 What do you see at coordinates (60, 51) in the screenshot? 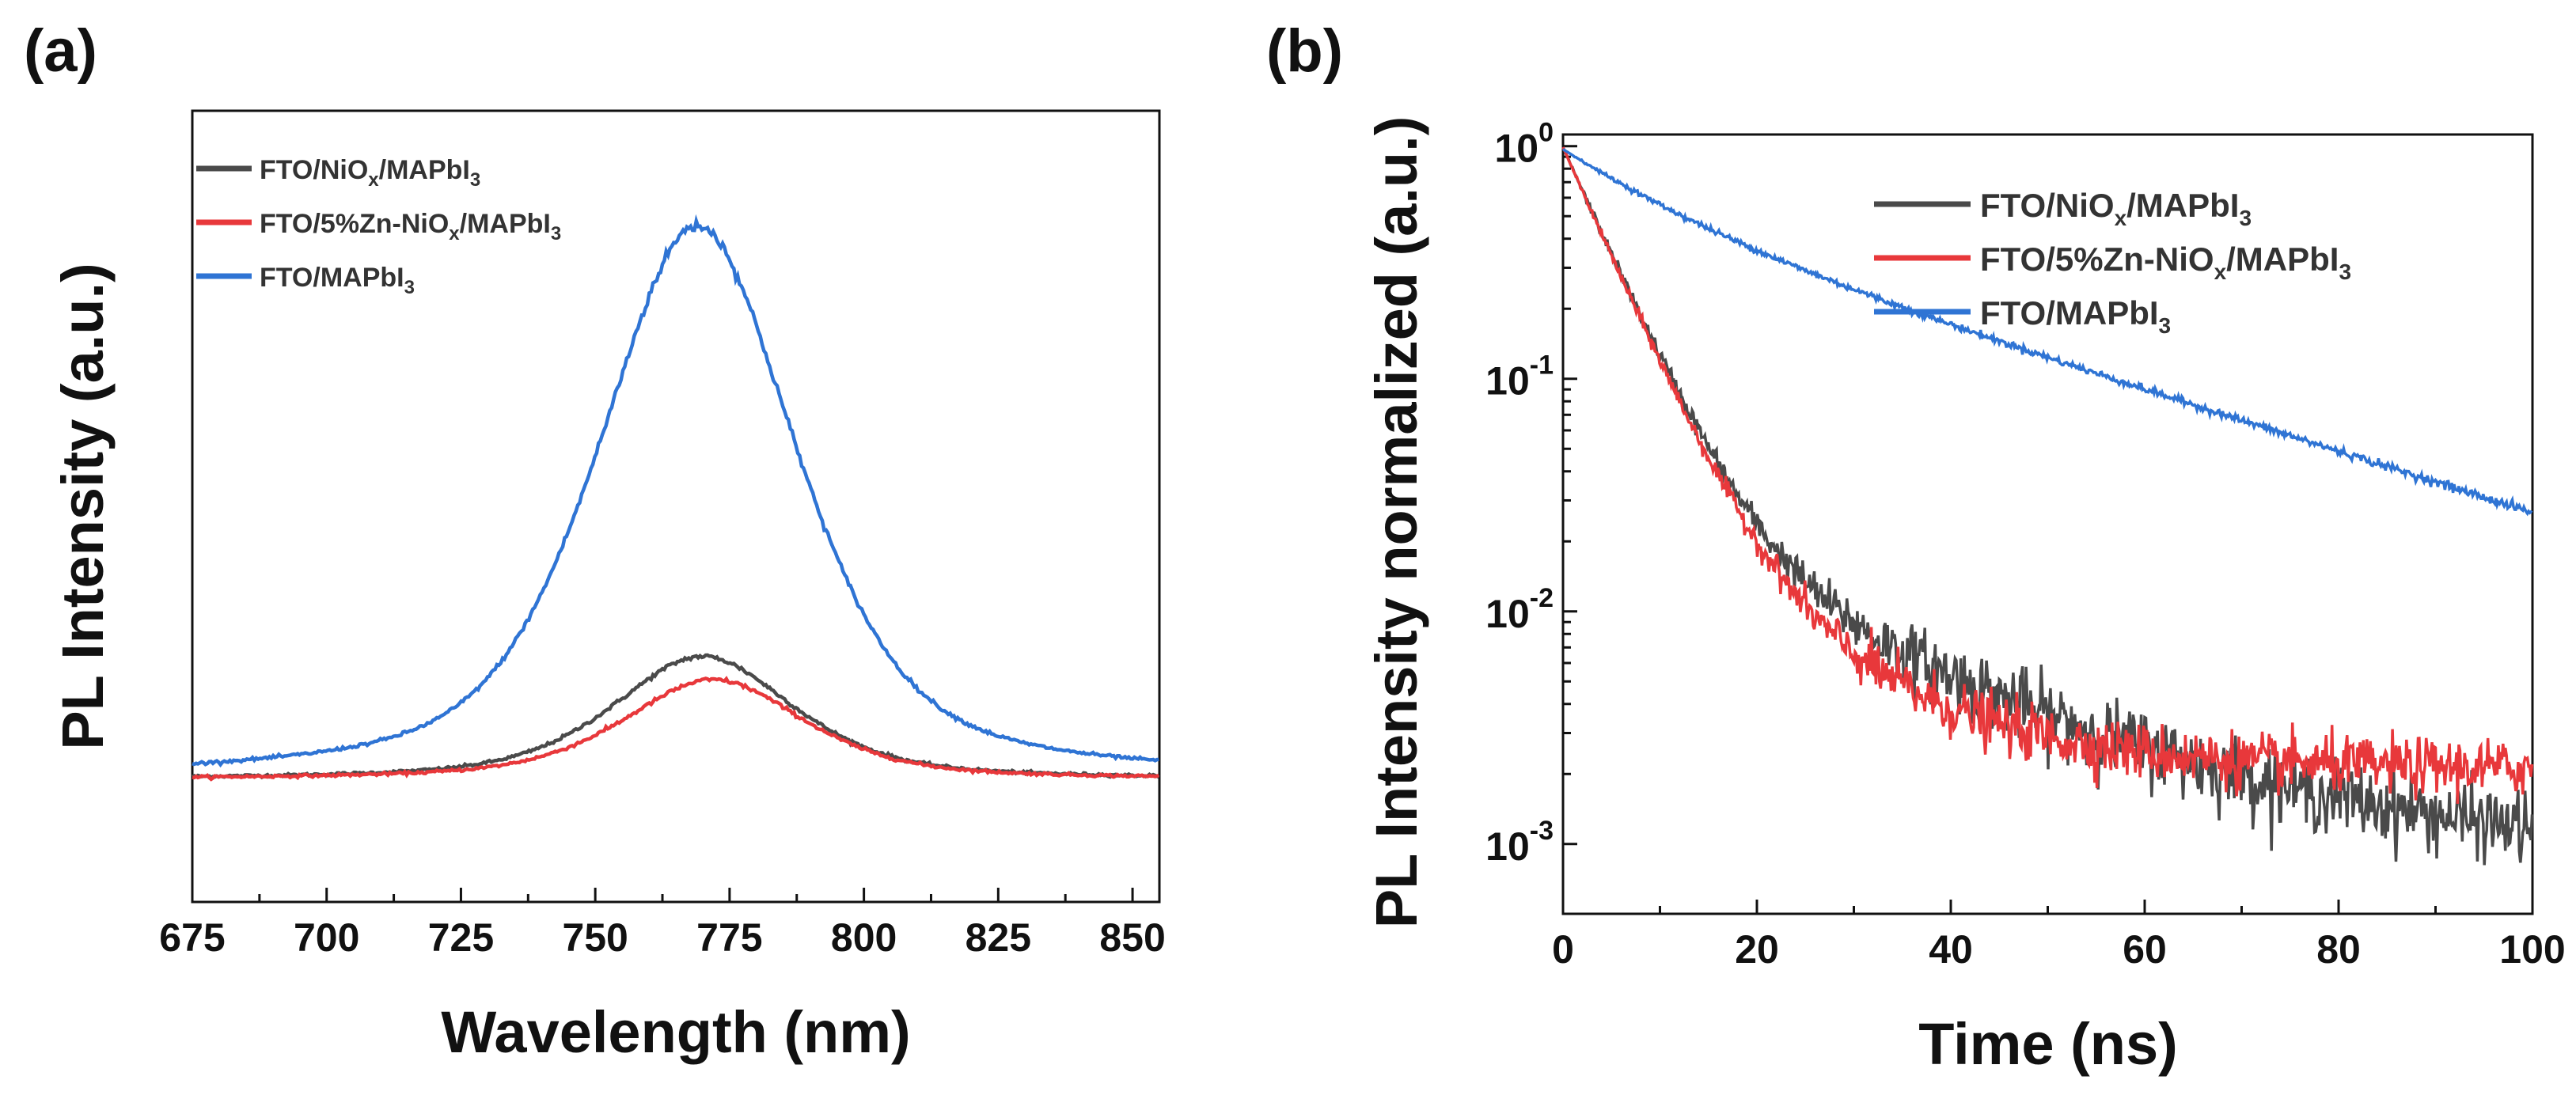
I see `panel-a-label: (a)` at bounding box center [60, 51].